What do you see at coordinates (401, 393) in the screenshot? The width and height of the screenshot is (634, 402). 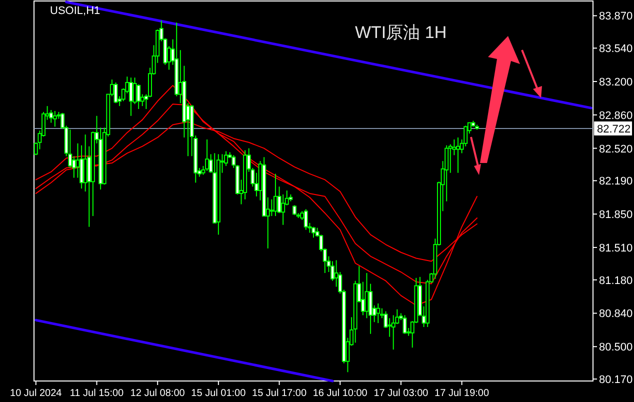 I see `x-tick-label: 17 Jul 03:00` at bounding box center [401, 393].